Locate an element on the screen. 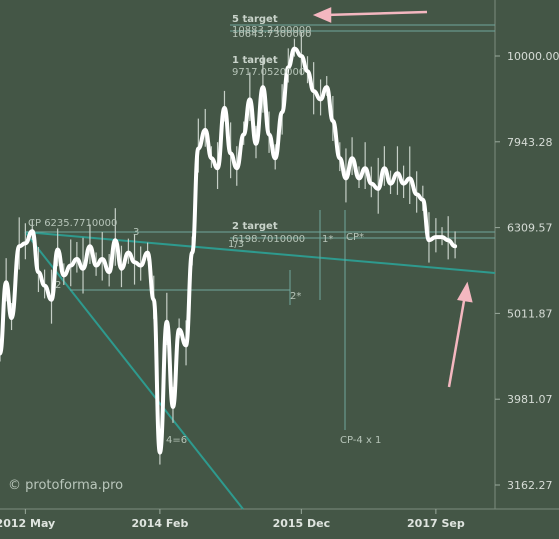 Image resolution: width=559 pixels, height=539 pixels. x-axis-ticks: 2012 May 2014 Feb 2015 Dec 2017 Sep is located at coordinates (232, 519).